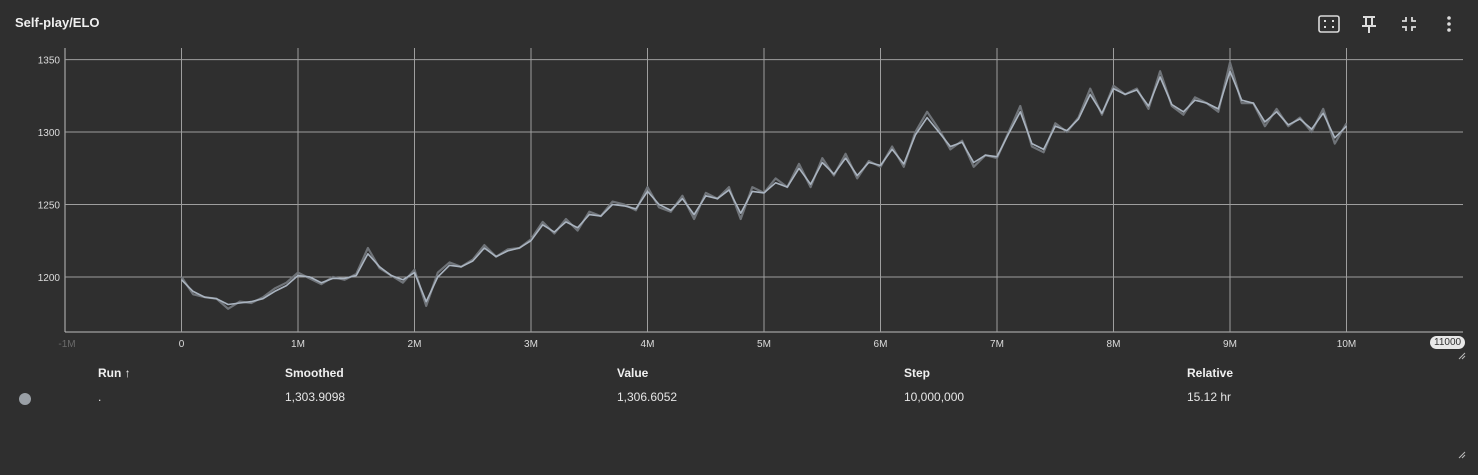  I want to click on x-edge-label-left: -1M, so click(66, 344).